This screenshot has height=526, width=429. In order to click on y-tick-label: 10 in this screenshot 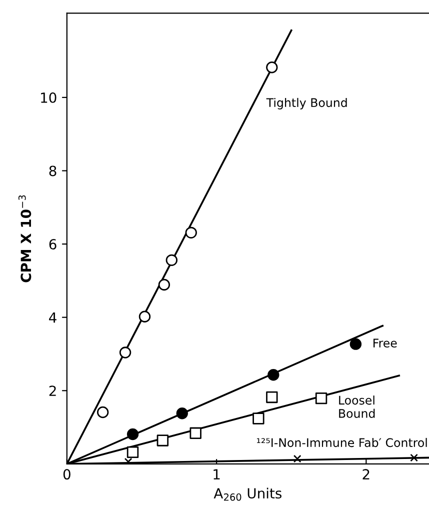, I will do `click(48, 97)`.